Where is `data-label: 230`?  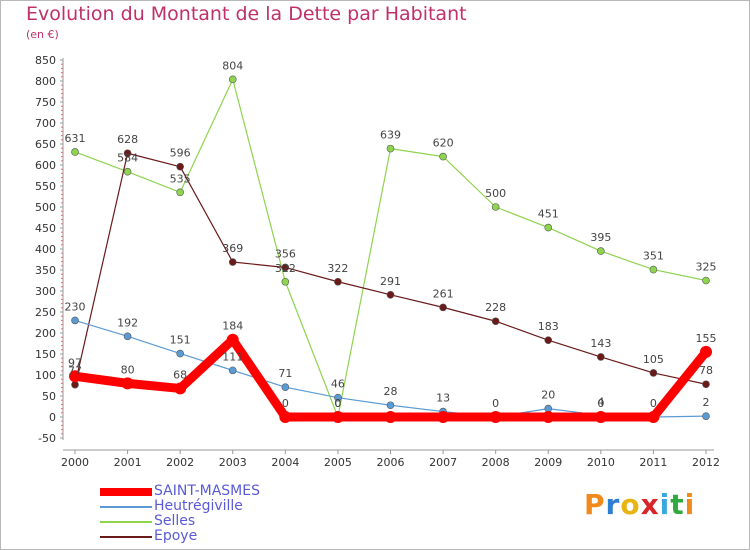 data-label: 230 is located at coordinates (75, 306).